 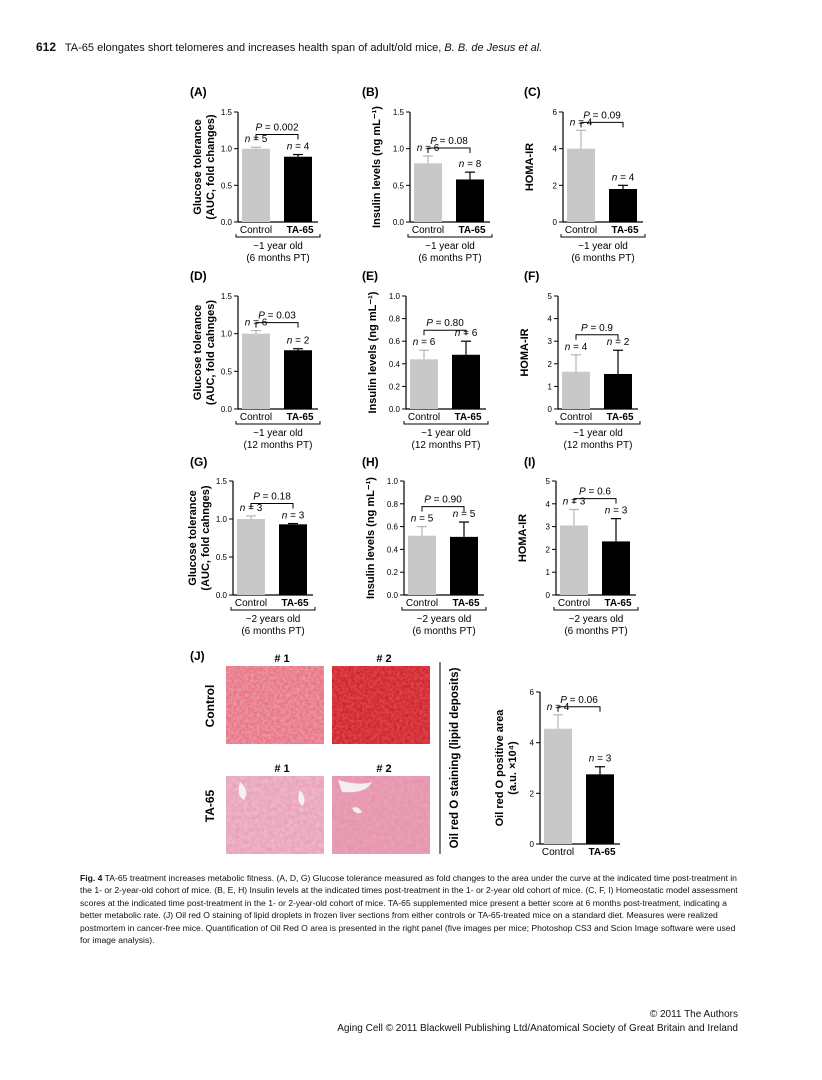 I want to click on col-label-2-bottom: # 2, so click(x=383, y=769).